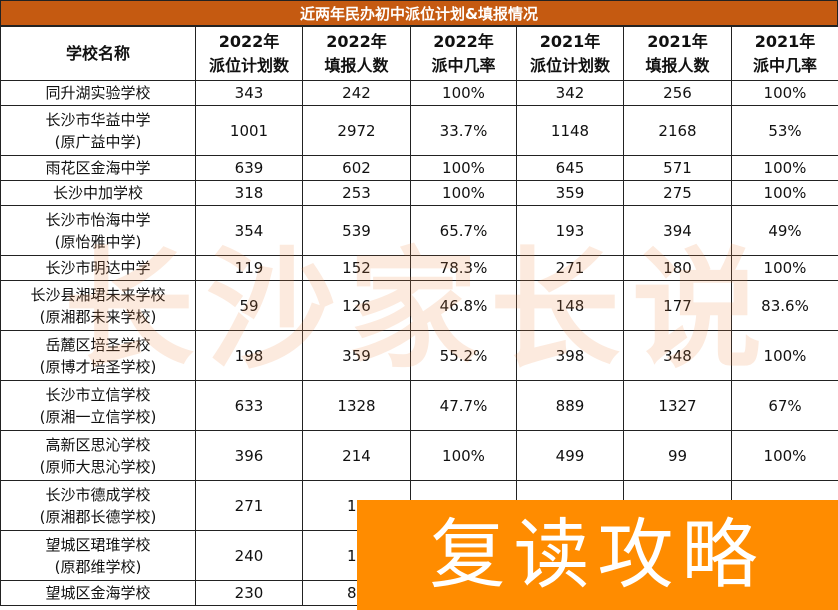 This screenshot has width=838, height=610. What do you see at coordinates (463, 230) in the screenshot?
I see `value-cell: 65.7%` at bounding box center [463, 230].